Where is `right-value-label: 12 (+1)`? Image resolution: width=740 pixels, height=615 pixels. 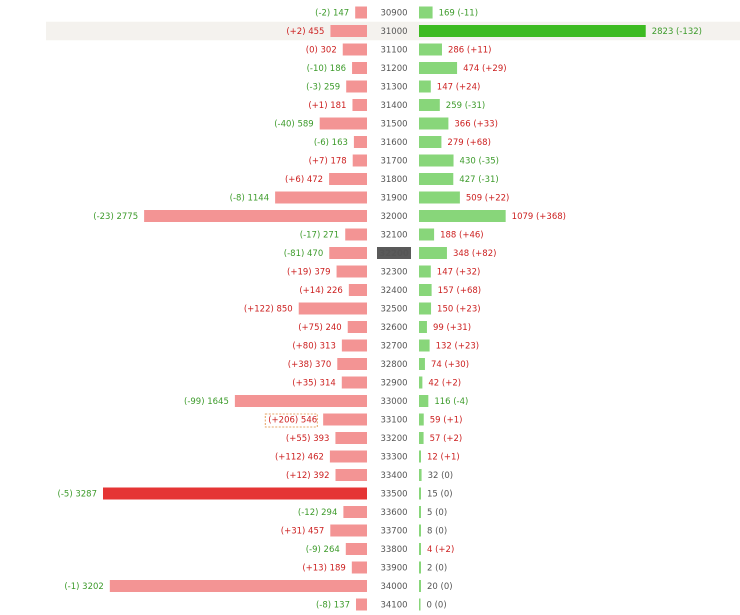 right-value-label: 12 (+1) is located at coordinates (443, 458).